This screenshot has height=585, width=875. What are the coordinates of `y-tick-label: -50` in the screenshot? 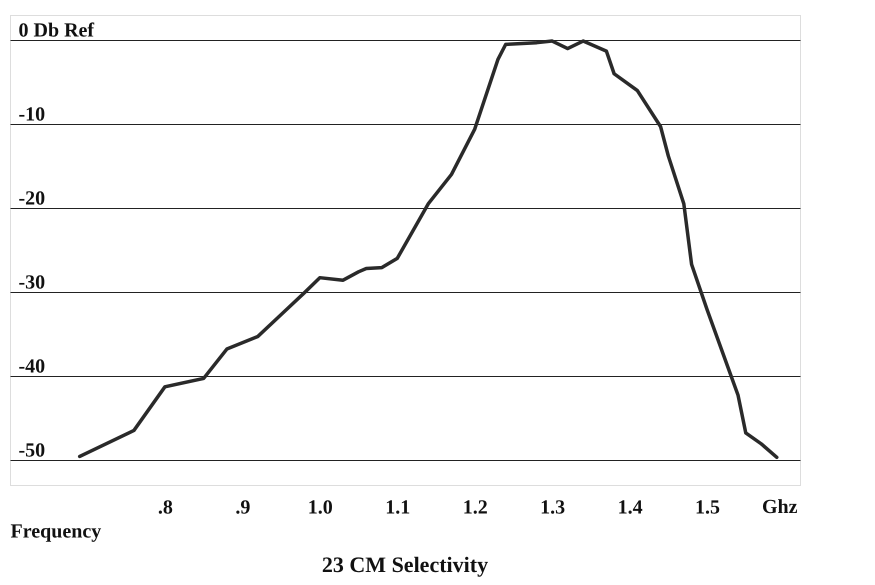 It's located at (32, 450).